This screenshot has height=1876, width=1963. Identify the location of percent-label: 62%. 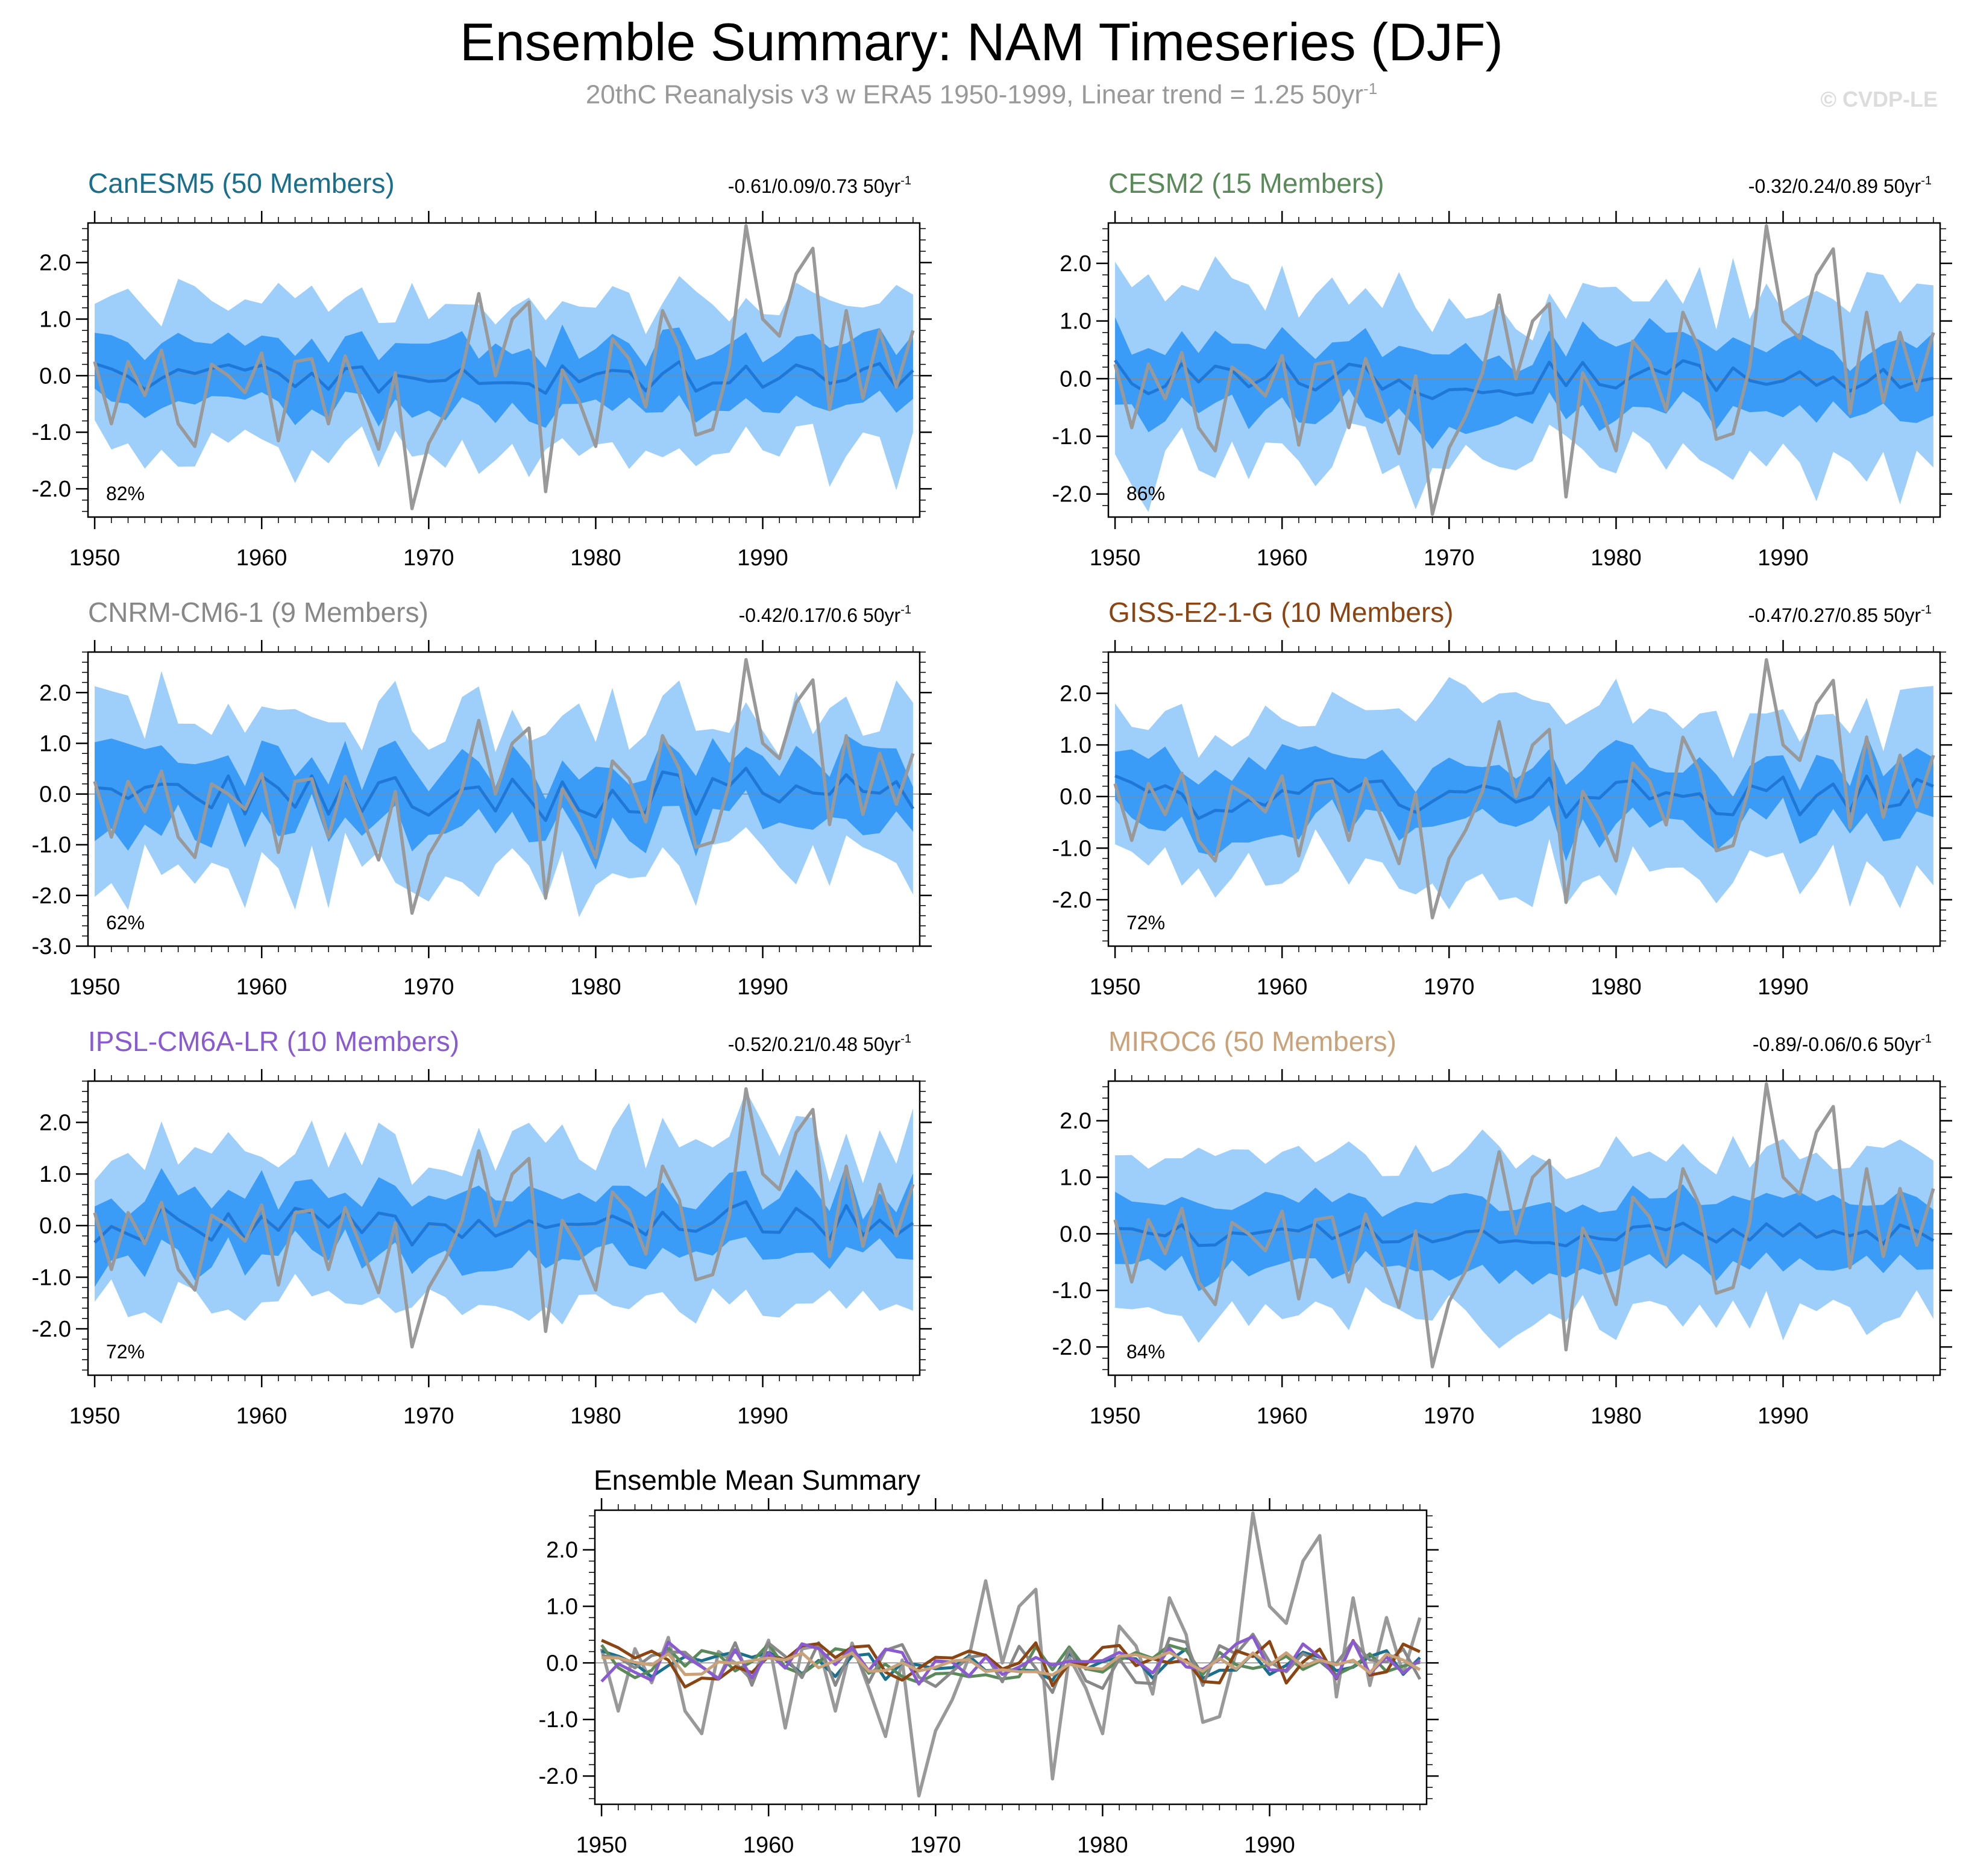
(125, 922).